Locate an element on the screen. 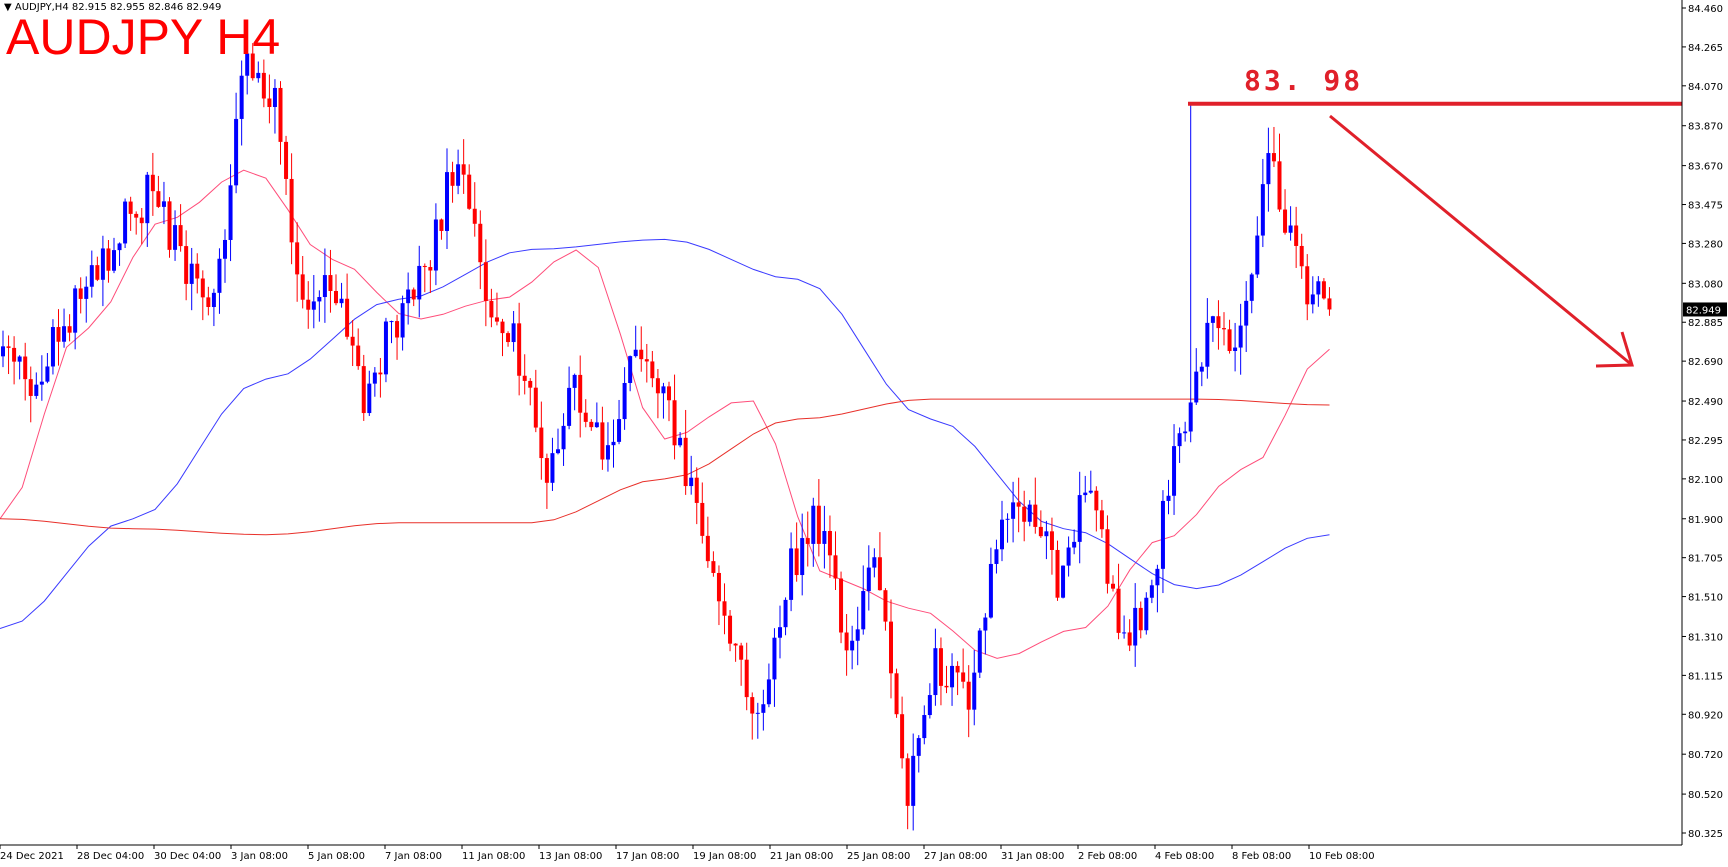 This screenshot has height=867, width=1728. price-tick-label: 80.520 is located at coordinates (1705, 795).